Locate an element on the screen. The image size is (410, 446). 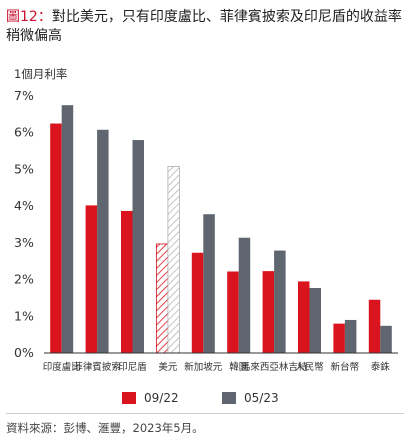
y-tick-label: 2% is located at coordinates (24, 279).